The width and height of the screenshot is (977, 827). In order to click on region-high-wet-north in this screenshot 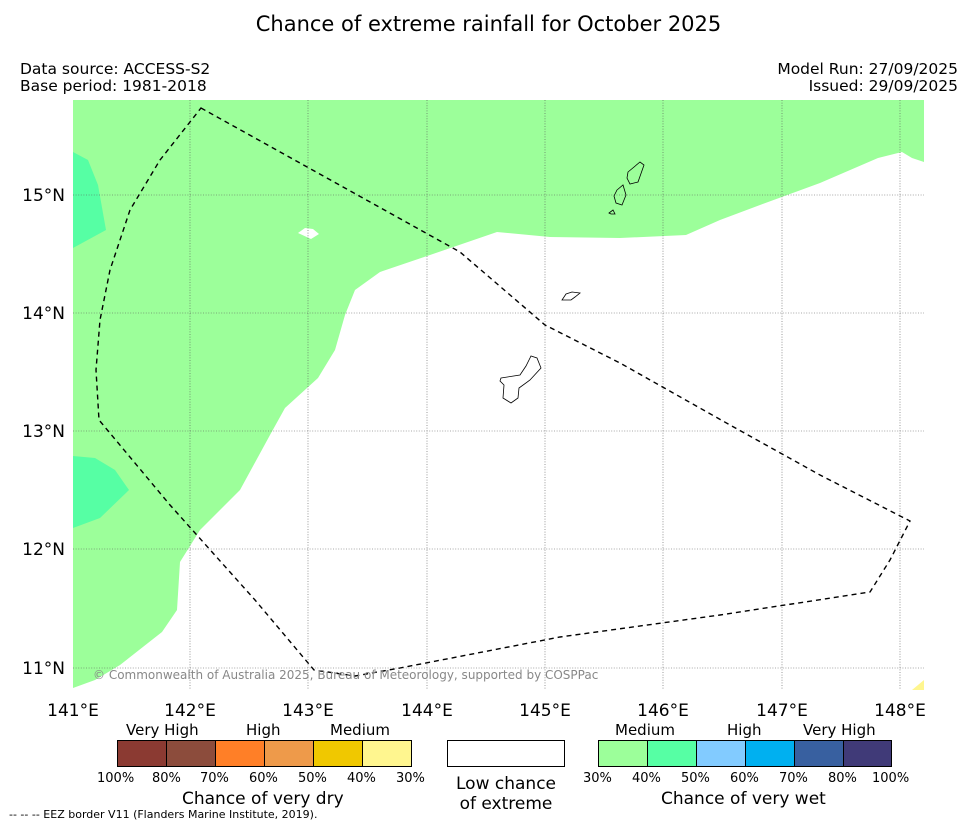, I will do `click(89, 200)`.